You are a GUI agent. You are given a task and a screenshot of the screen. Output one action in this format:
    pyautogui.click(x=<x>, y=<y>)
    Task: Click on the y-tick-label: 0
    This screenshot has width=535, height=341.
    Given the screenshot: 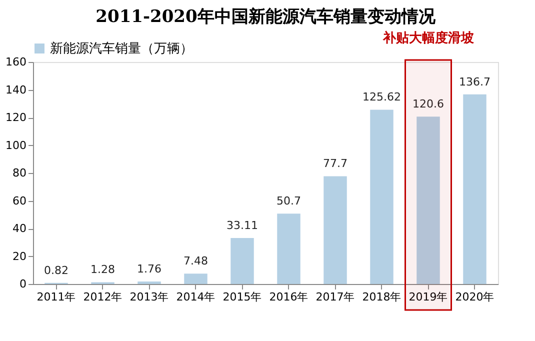 What is the action you would take?
    pyautogui.click(x=23, y=284)
    